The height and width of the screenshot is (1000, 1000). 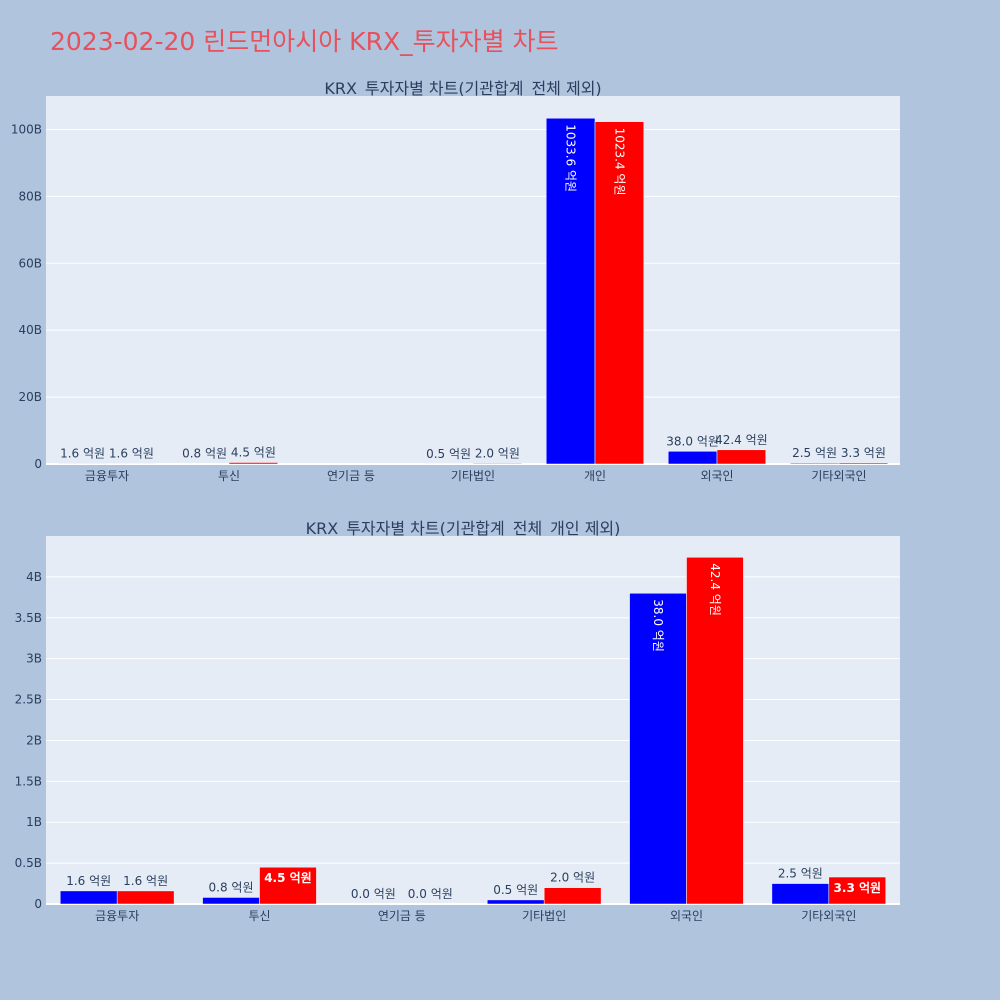 What do you see at coordinates (34, 822) in the screenshot?
I see `y-tick-label: 1B` at bounding box center [34, 822].